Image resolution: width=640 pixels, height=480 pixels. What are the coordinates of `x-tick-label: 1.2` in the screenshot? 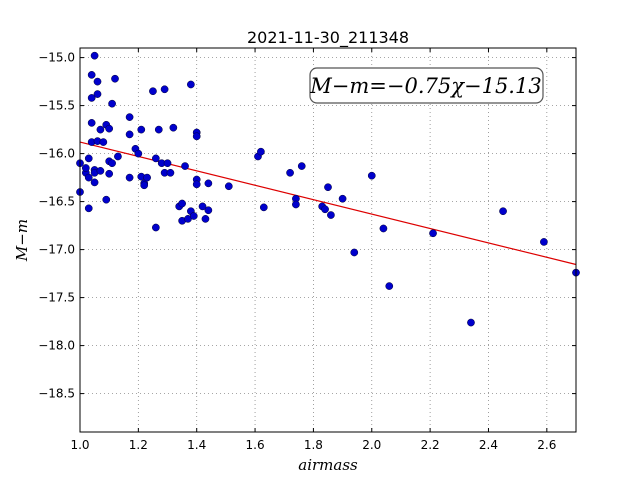 It's located at (138, 445).